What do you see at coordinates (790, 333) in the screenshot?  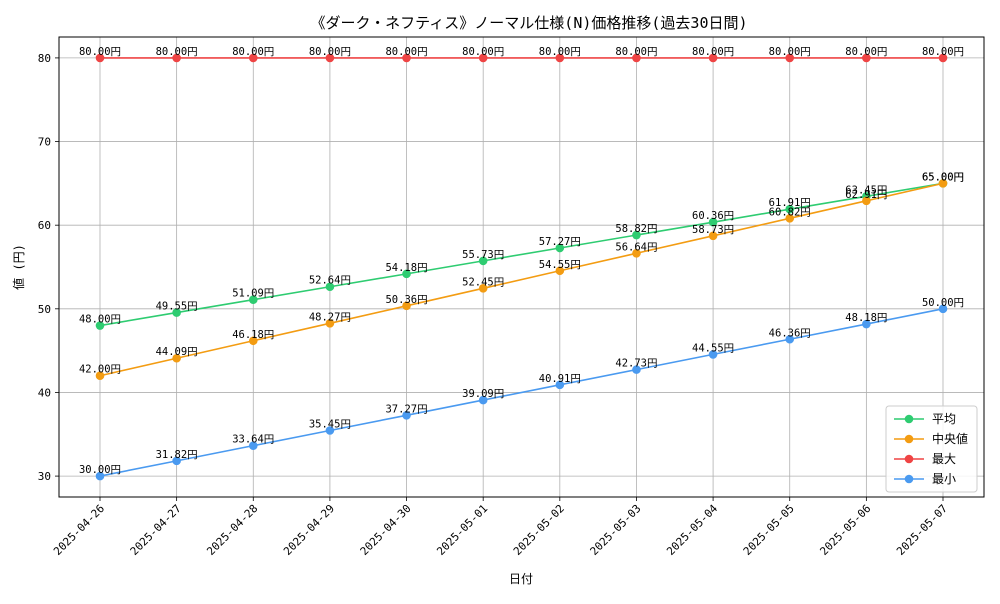 I see `data-label: 46.36円` at bounding box center [790, 333].